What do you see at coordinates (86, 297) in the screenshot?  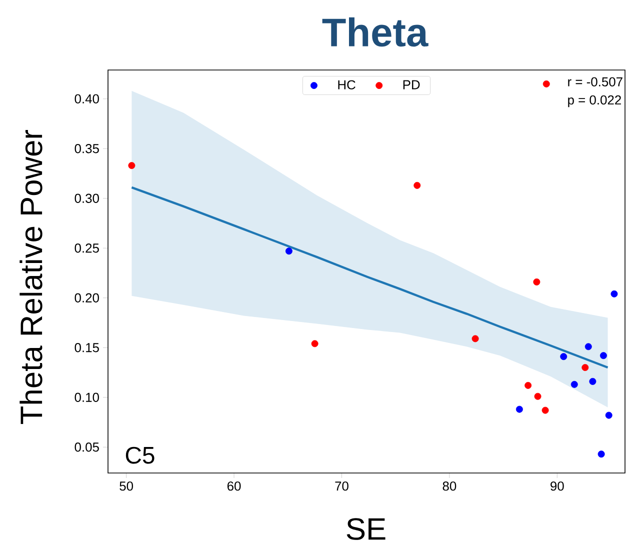 I see `y-tick-label: 0.20` at bounding box center [86, 297].